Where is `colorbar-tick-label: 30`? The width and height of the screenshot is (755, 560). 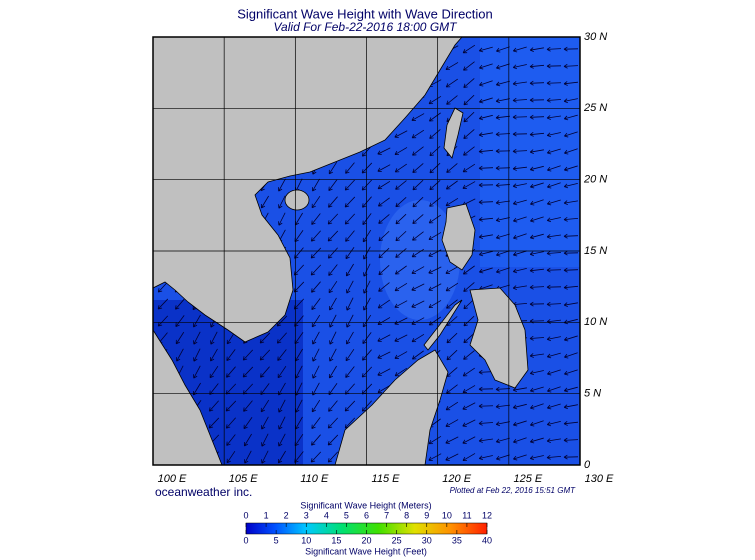 colorbar-tick-label: 30 is located at coordinates (427, 540).